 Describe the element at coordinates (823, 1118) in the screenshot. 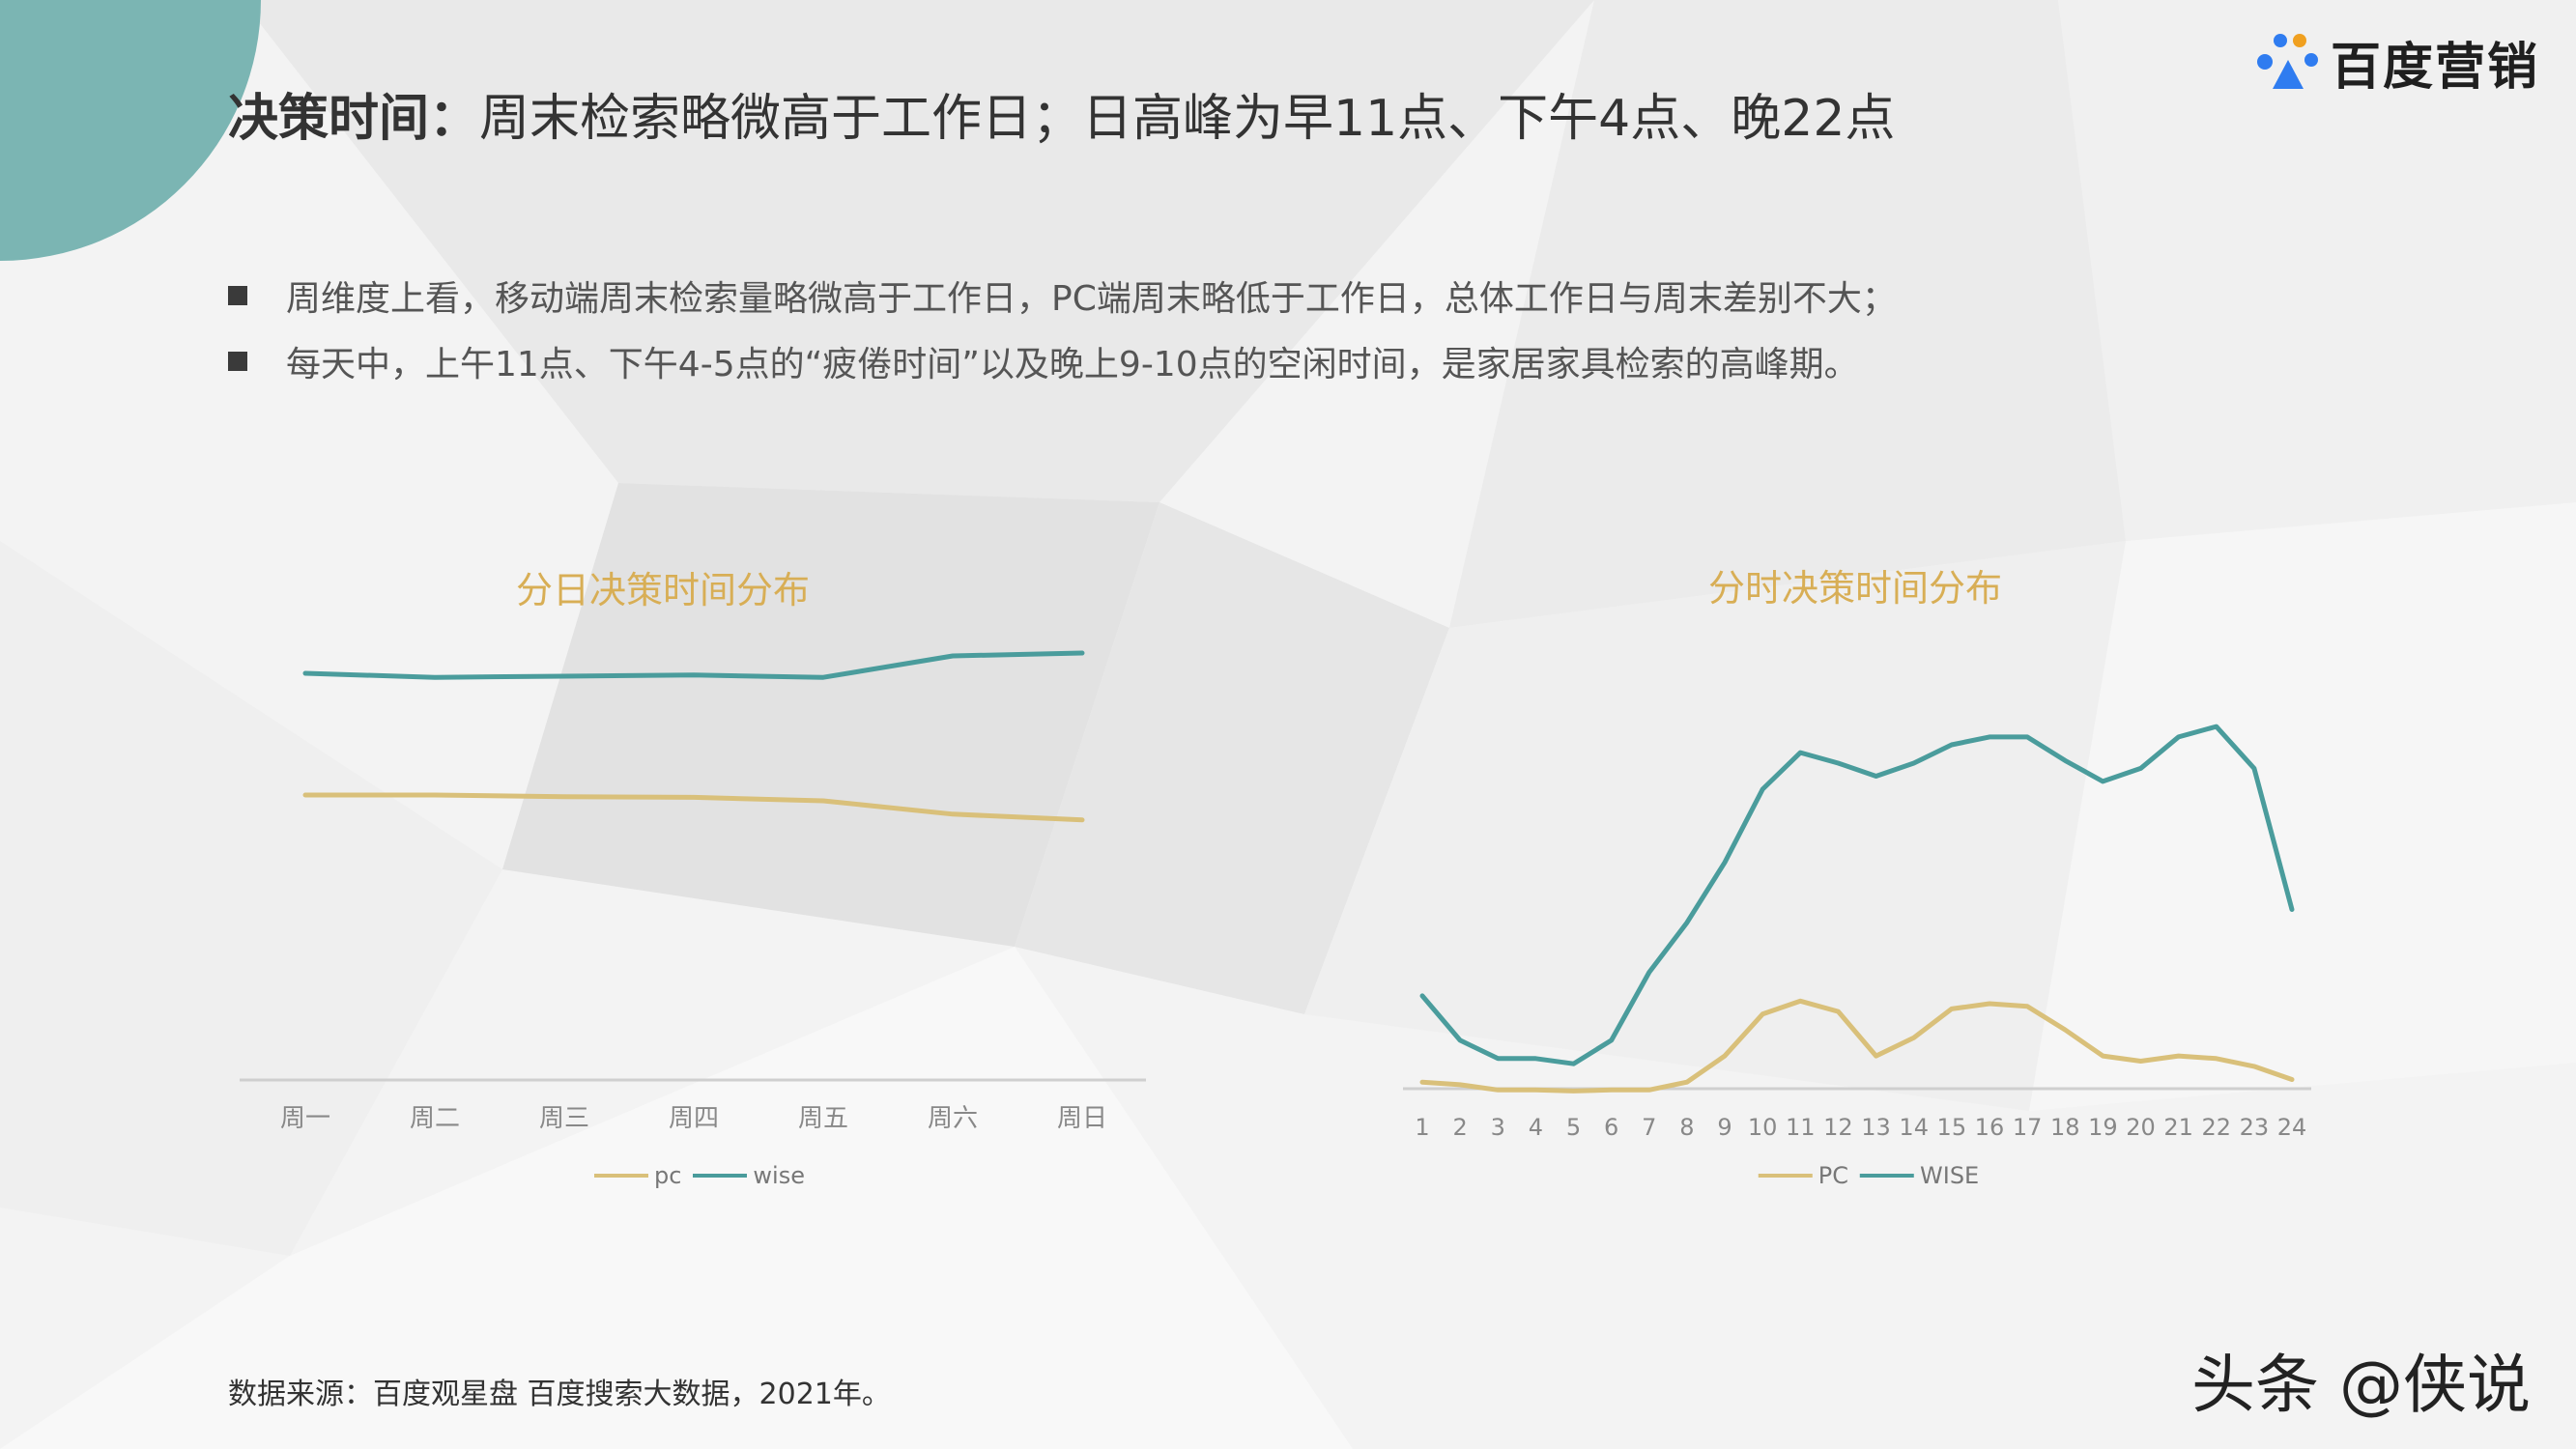

I see `daily-tick-label: 周五` at that location.